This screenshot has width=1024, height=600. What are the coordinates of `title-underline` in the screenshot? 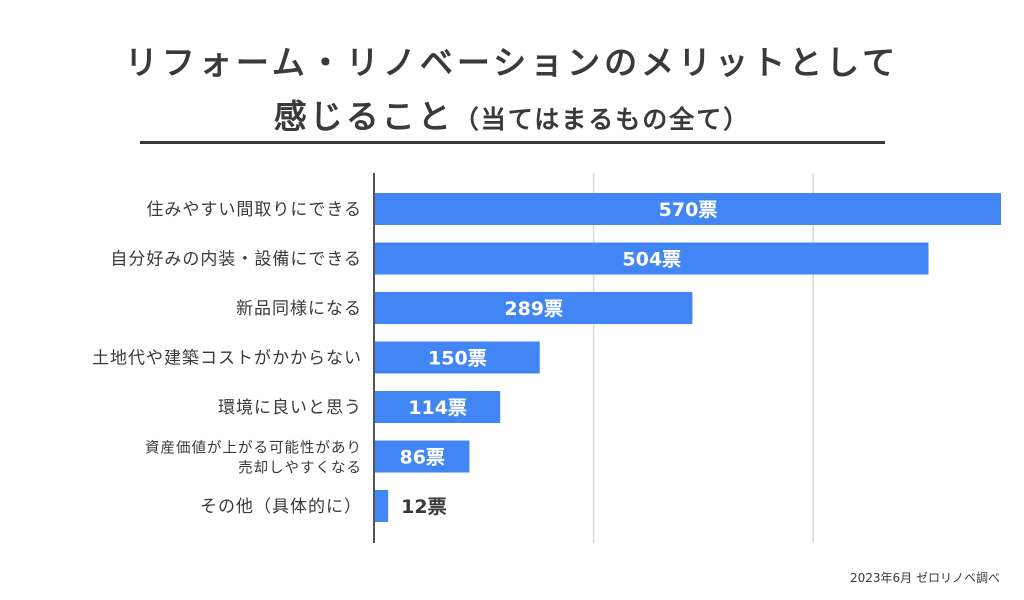 It's located at (512, 142).